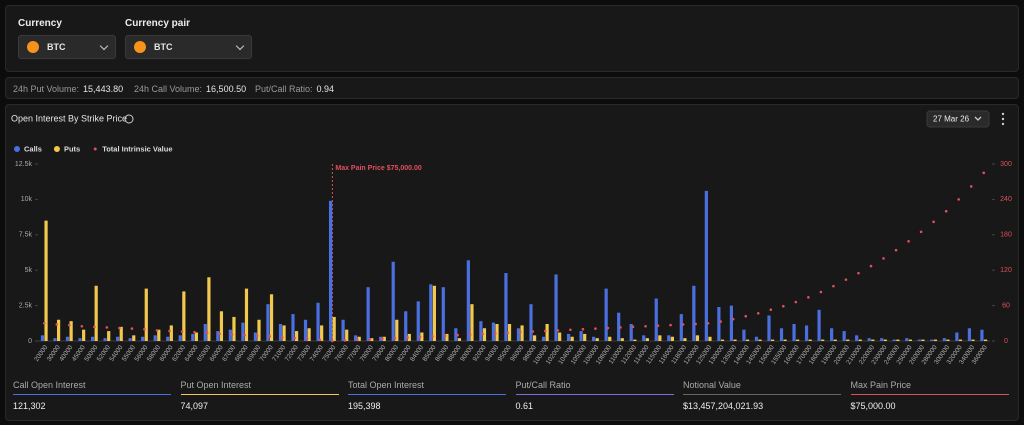 The width and height of the screenshot is (1024, 425). Describe the element at coordinates (129, 119) in the screenshot. I see `info-icon` at that location.